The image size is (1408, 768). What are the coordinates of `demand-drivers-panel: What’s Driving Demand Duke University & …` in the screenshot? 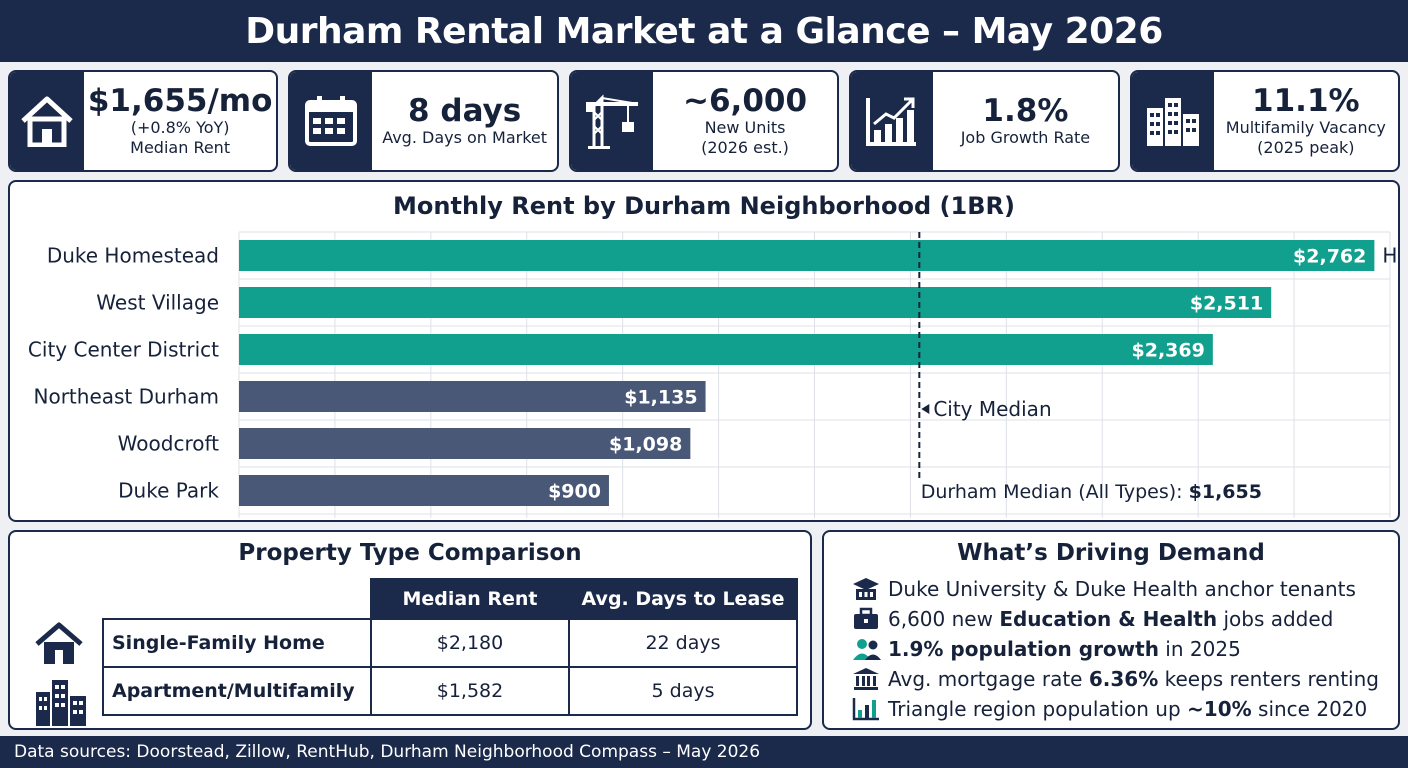 It's located at (1111, 630).